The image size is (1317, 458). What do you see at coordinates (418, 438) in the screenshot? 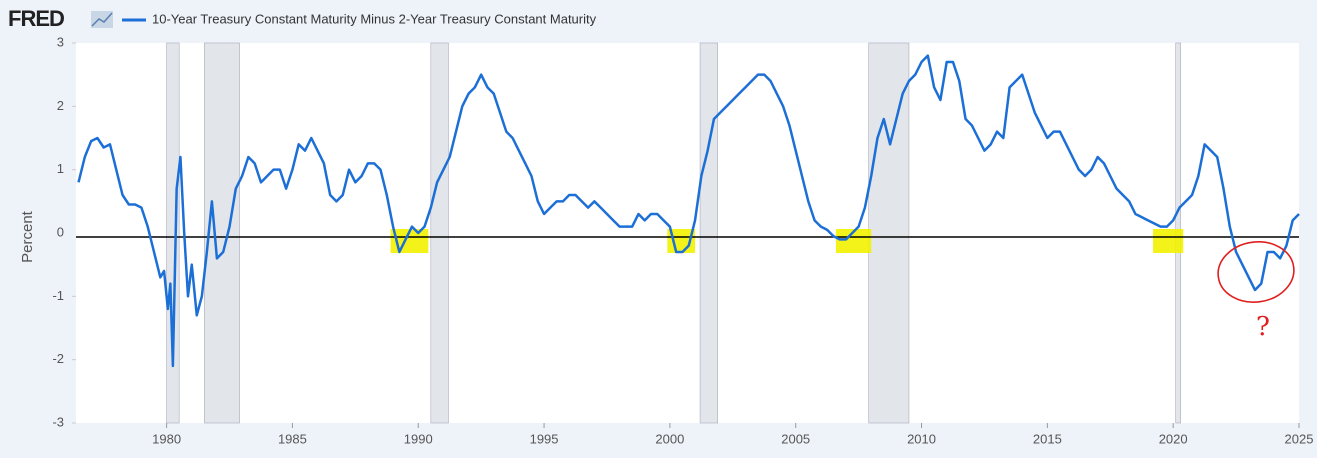
I see `x-tick-label: 1990` at bounding box center [418, 438].